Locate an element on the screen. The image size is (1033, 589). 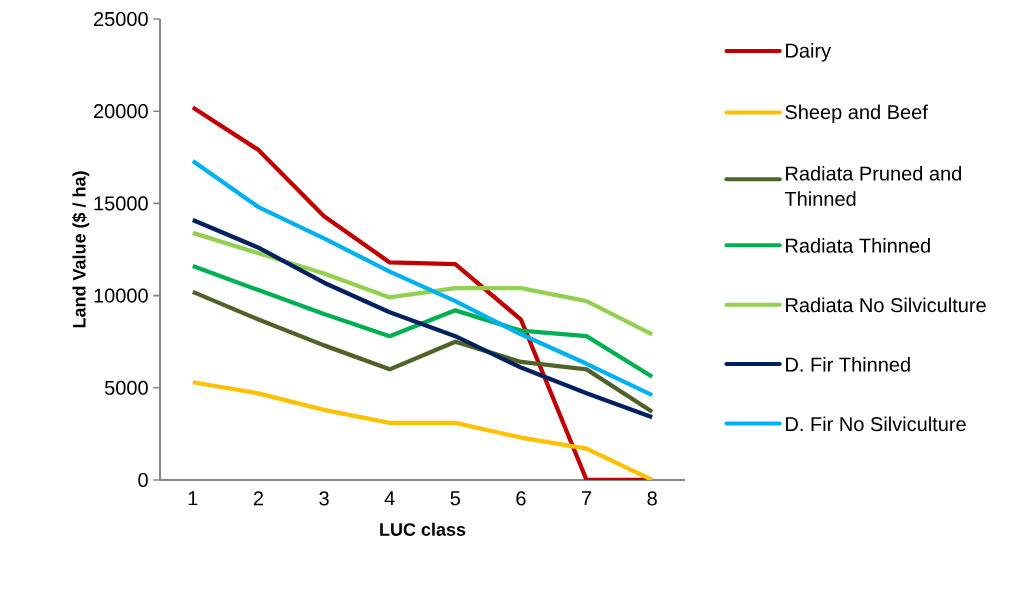
legend-label: D. Fir No Silviculture is located at coordinates (876, 424).